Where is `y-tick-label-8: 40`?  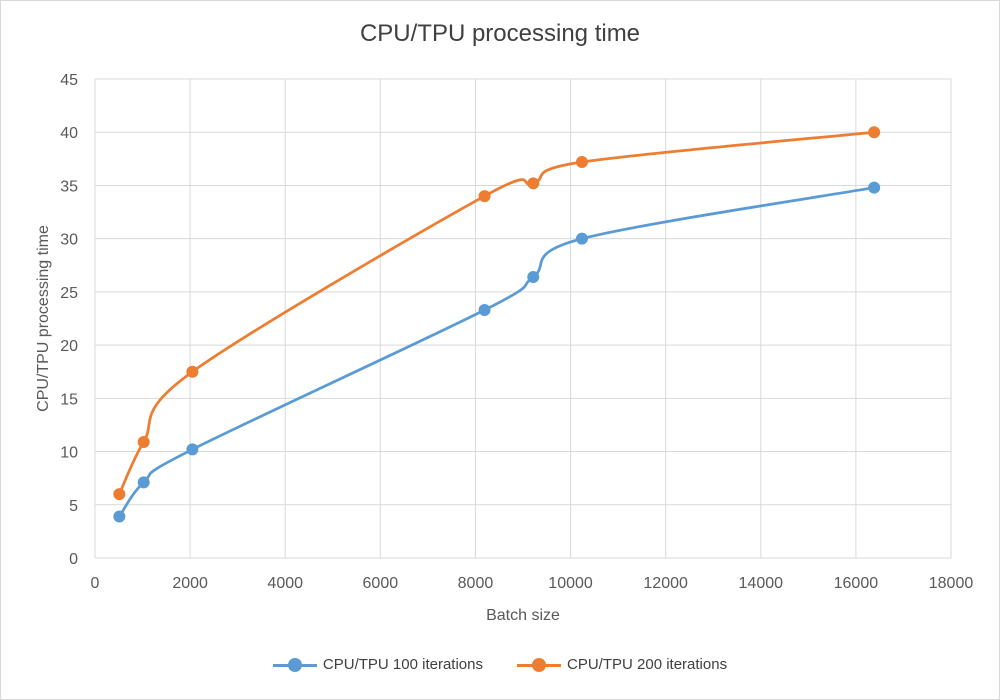
y-tick-label-8: 40 is located at coordinates (69, 133).